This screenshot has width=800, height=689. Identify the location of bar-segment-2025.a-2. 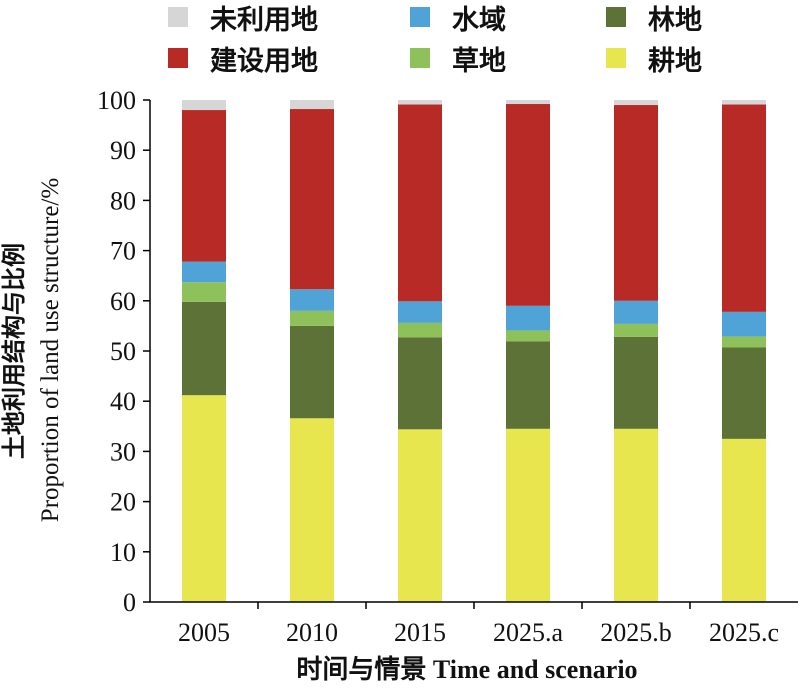
(528, 336).